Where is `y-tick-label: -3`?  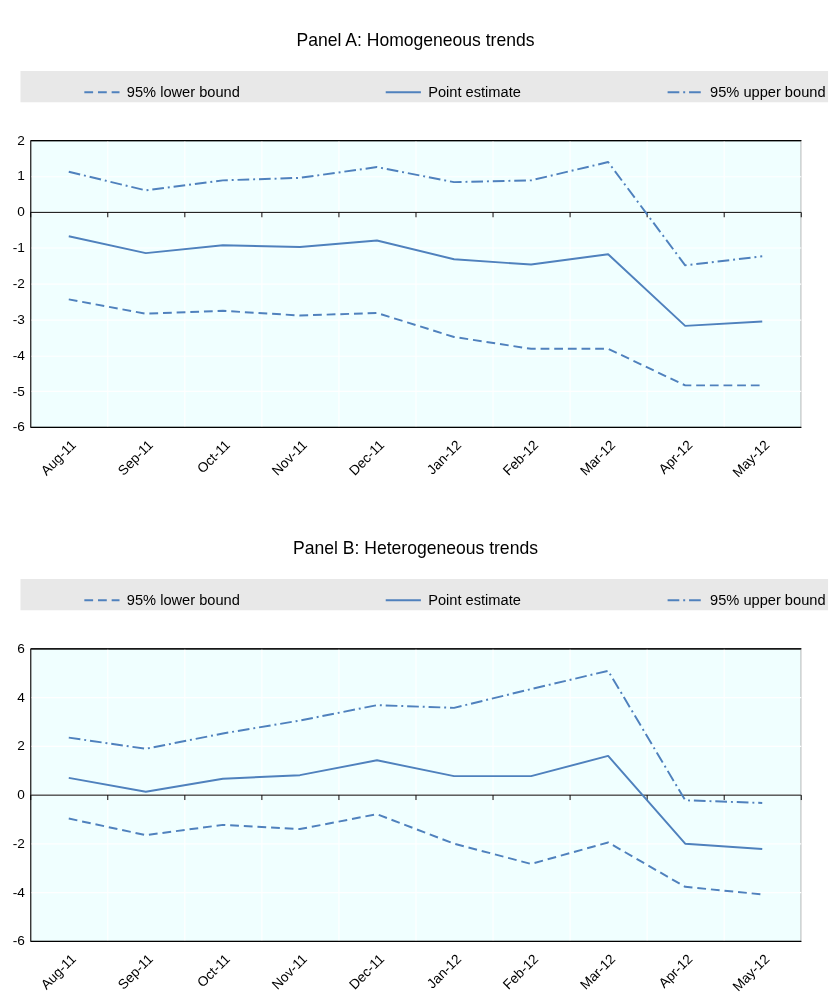 y-tick-label: -3 is located at coordinates (18, 319).